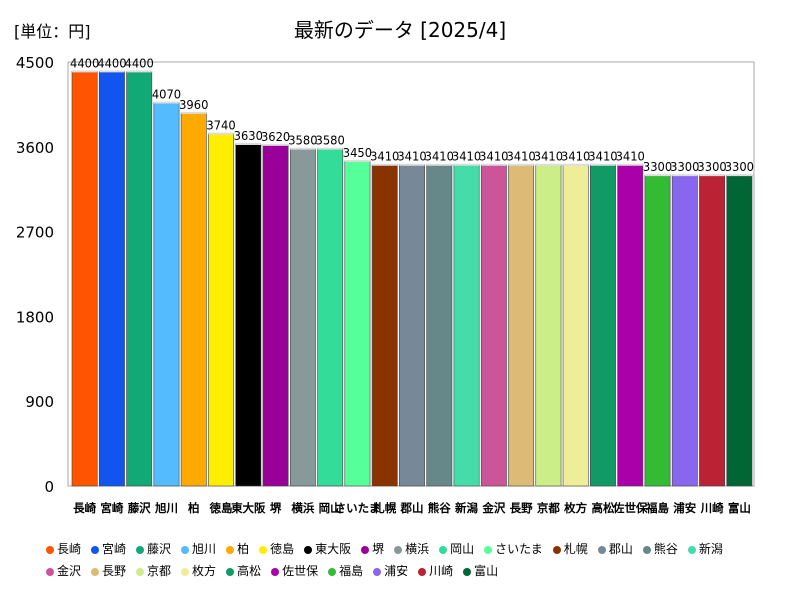 Image resolution: width=800 pixels, height=600 pixels. Describe the element at coordinates (357, 153) in the screenshot. I see `data-label: 3450` at that location.